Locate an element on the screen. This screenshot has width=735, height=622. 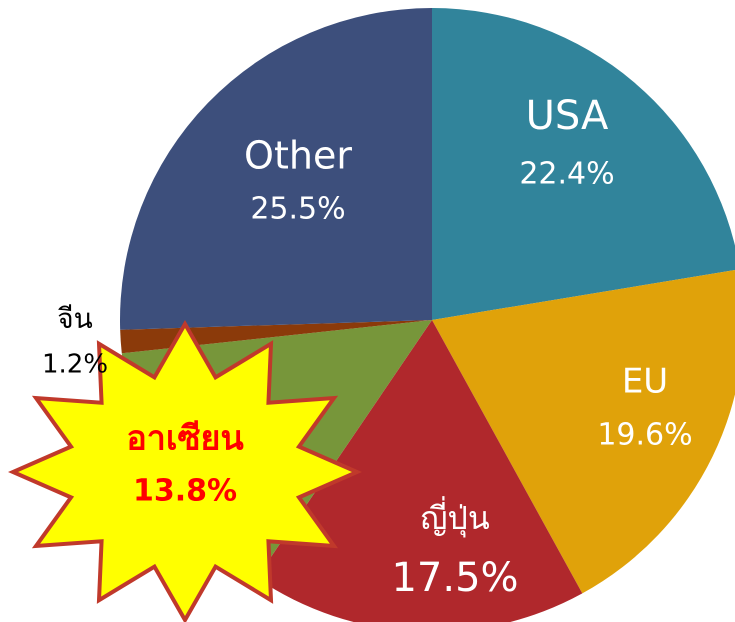
slice-name: จีน is located at coordinates (75, 318).